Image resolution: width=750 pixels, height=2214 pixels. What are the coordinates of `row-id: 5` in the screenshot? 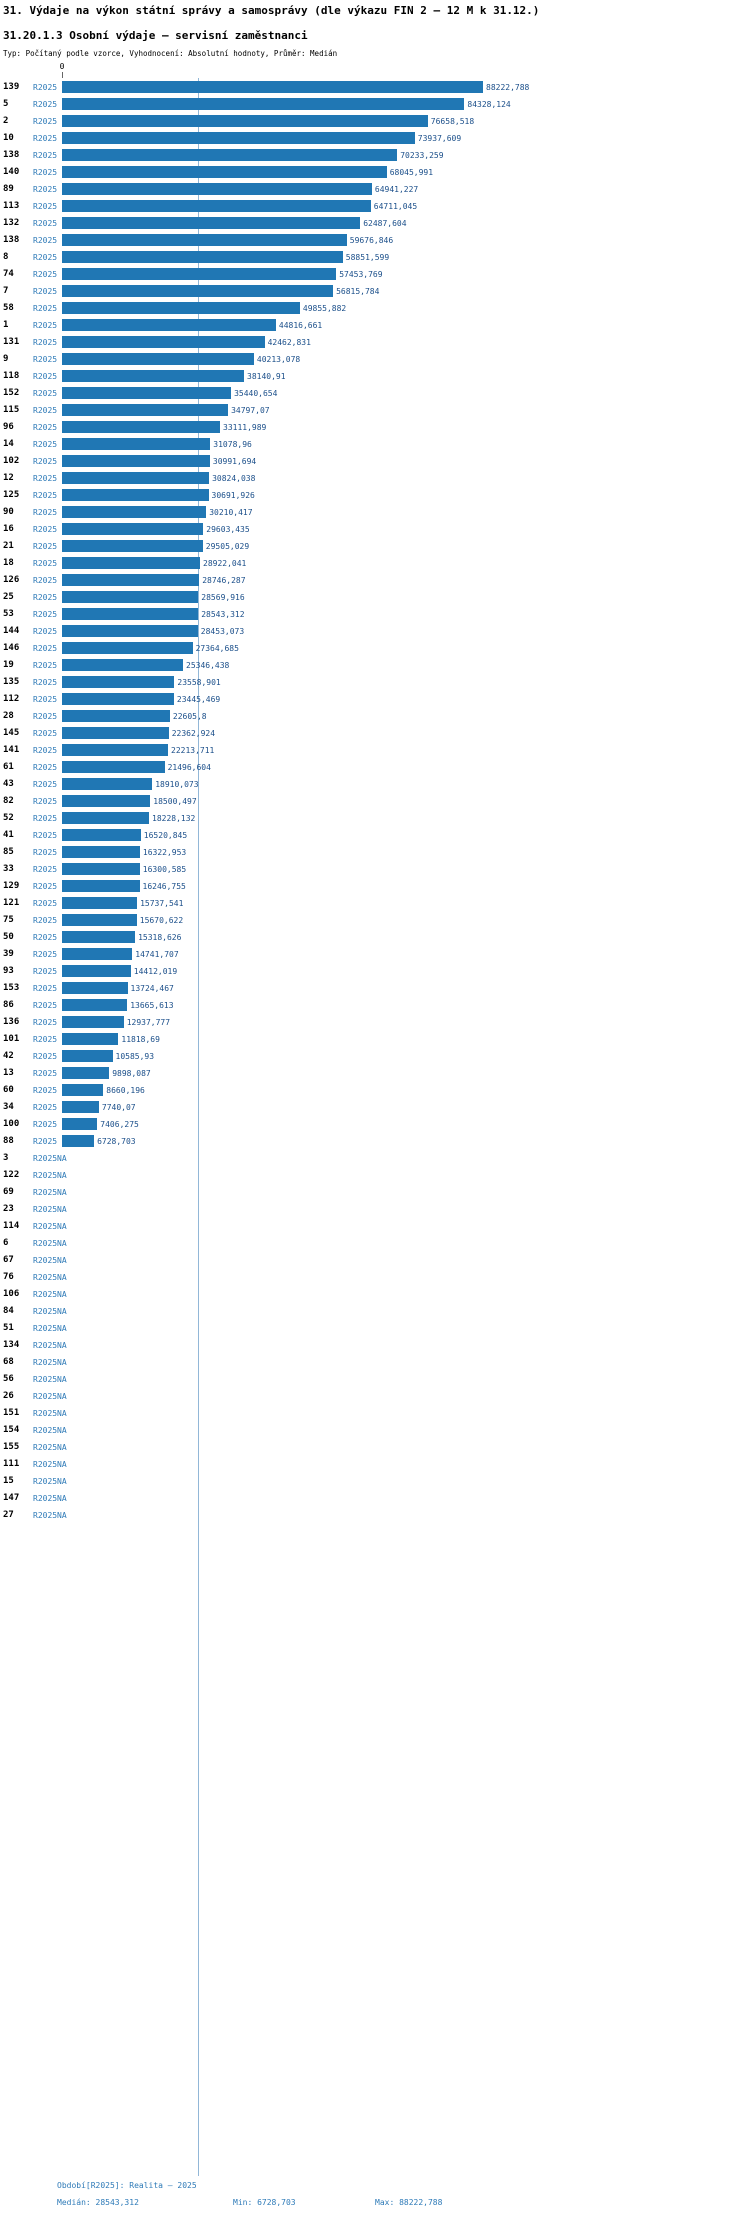 It's located at (6, 103).